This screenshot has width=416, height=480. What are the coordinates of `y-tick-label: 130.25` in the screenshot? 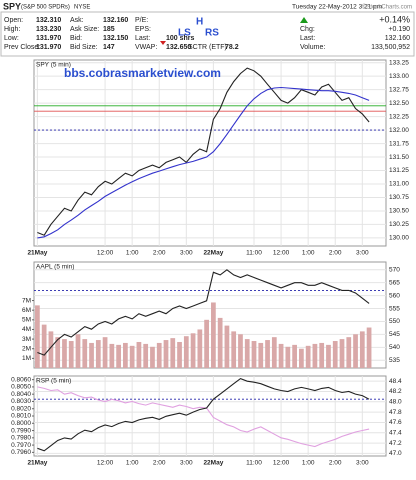 It's located at (399, 224).